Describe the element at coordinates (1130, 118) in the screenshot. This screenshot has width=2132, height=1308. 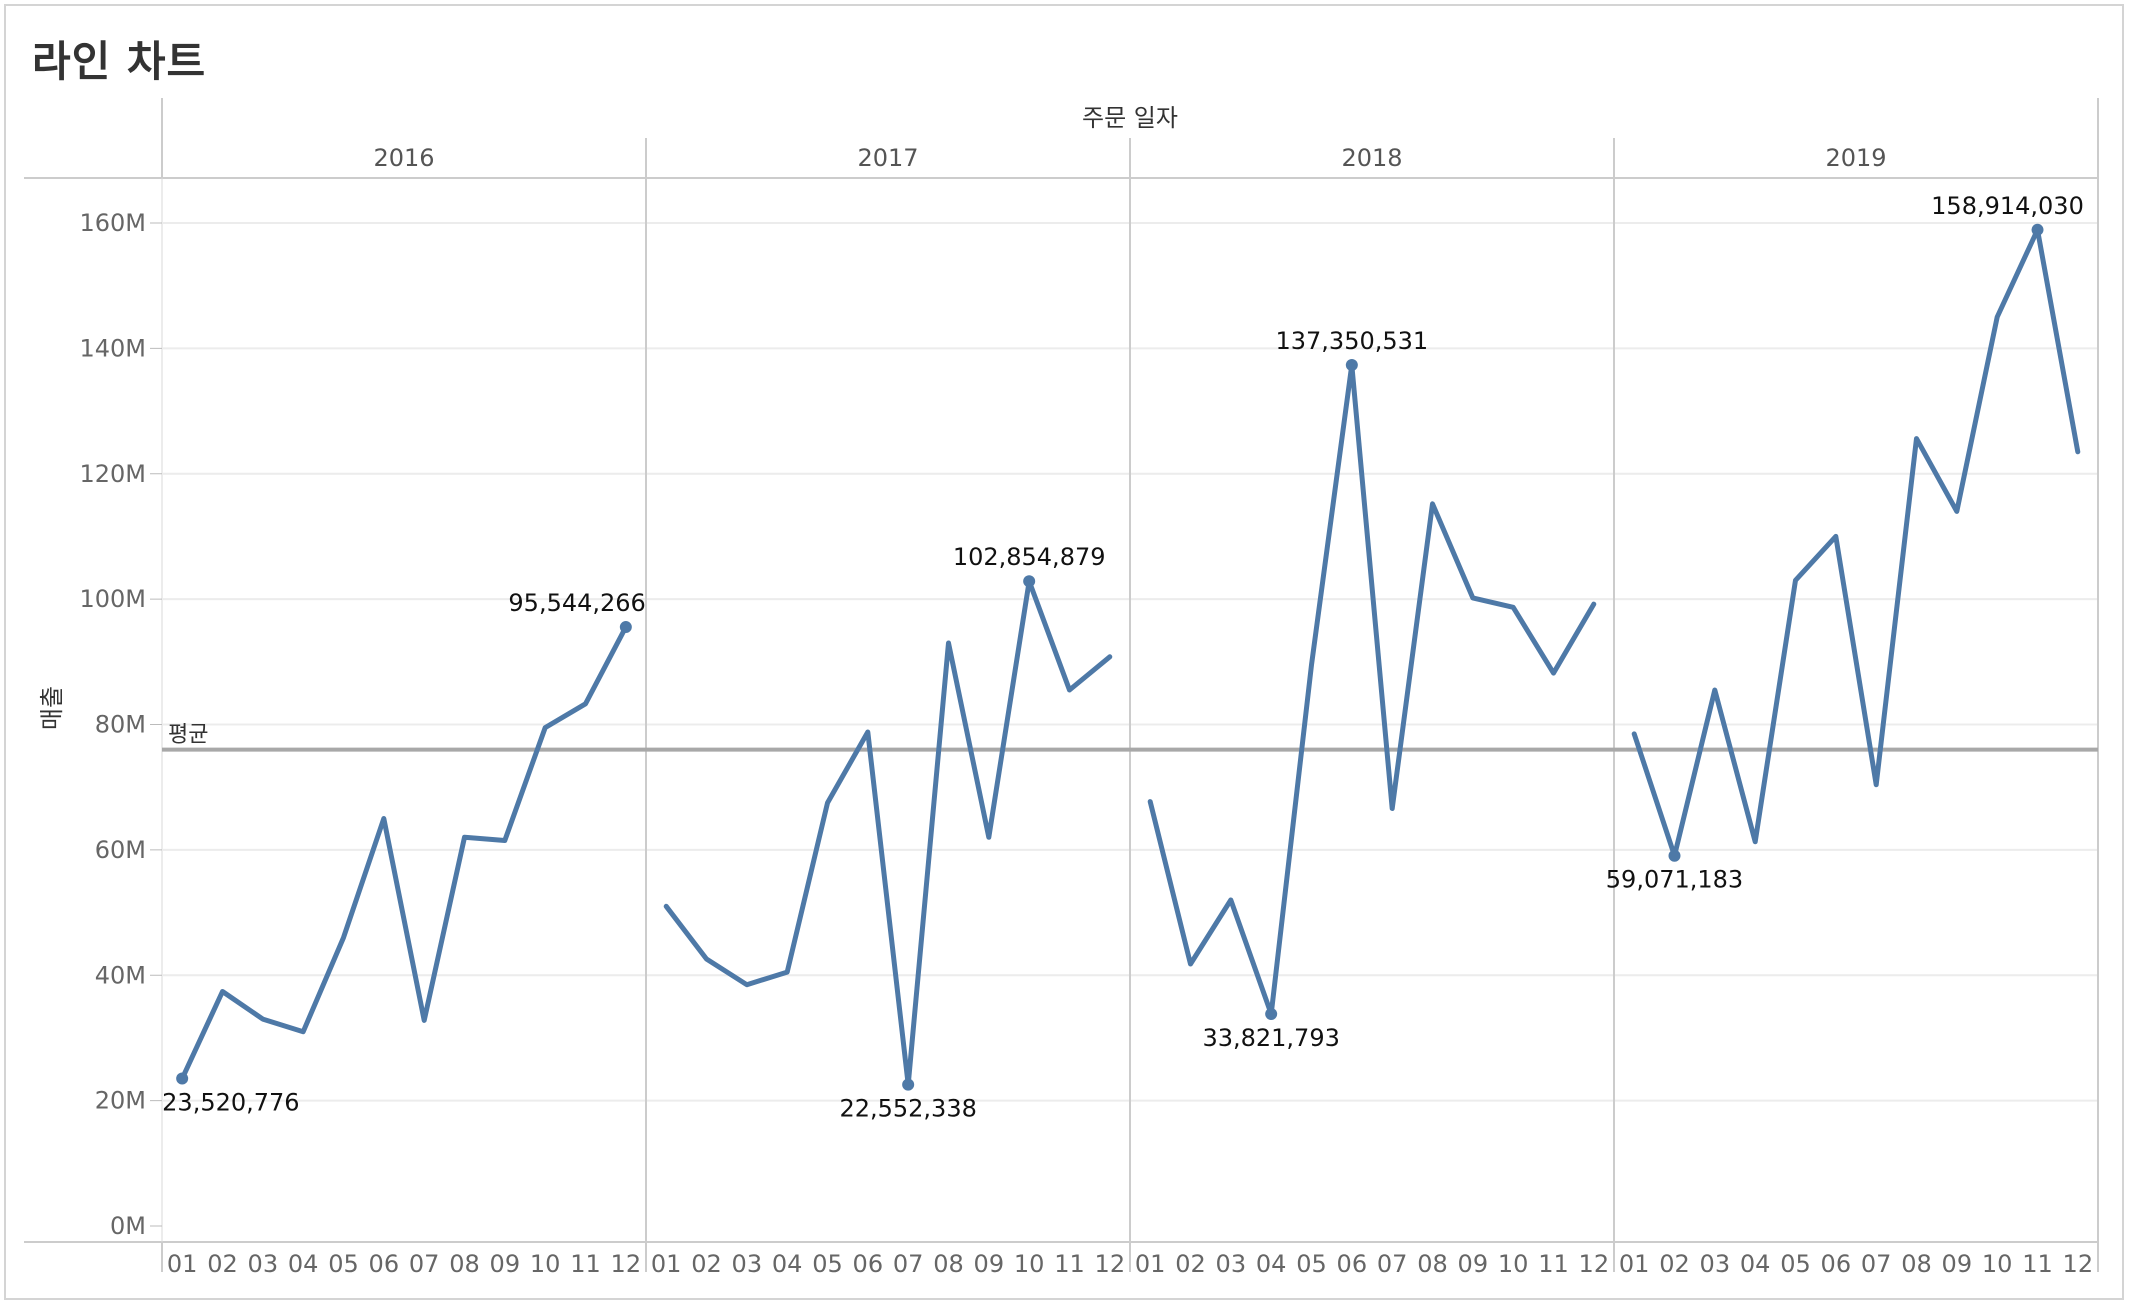
I see `column-header: 주문 일자` at that location.